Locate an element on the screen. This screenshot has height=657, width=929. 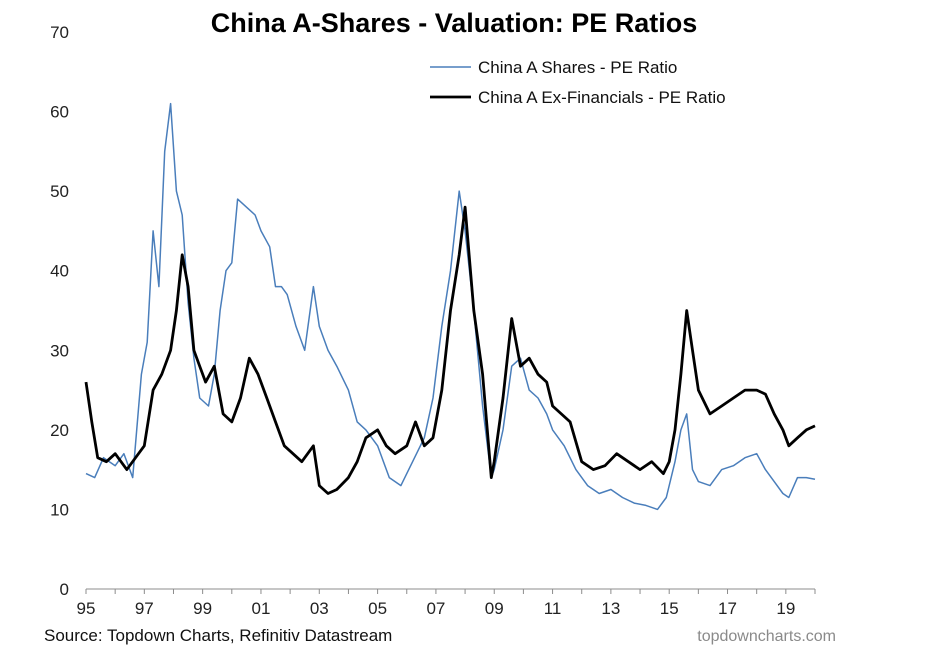
y-tick-label: 0 is located at coordinates (64, 589).